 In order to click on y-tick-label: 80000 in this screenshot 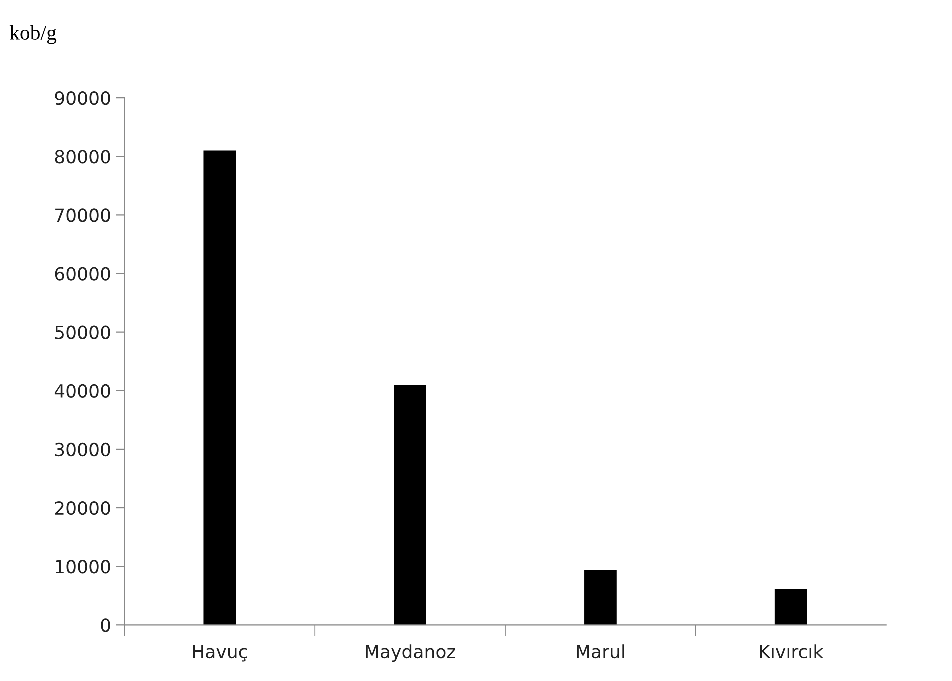, I will do `click(82, 157)`.